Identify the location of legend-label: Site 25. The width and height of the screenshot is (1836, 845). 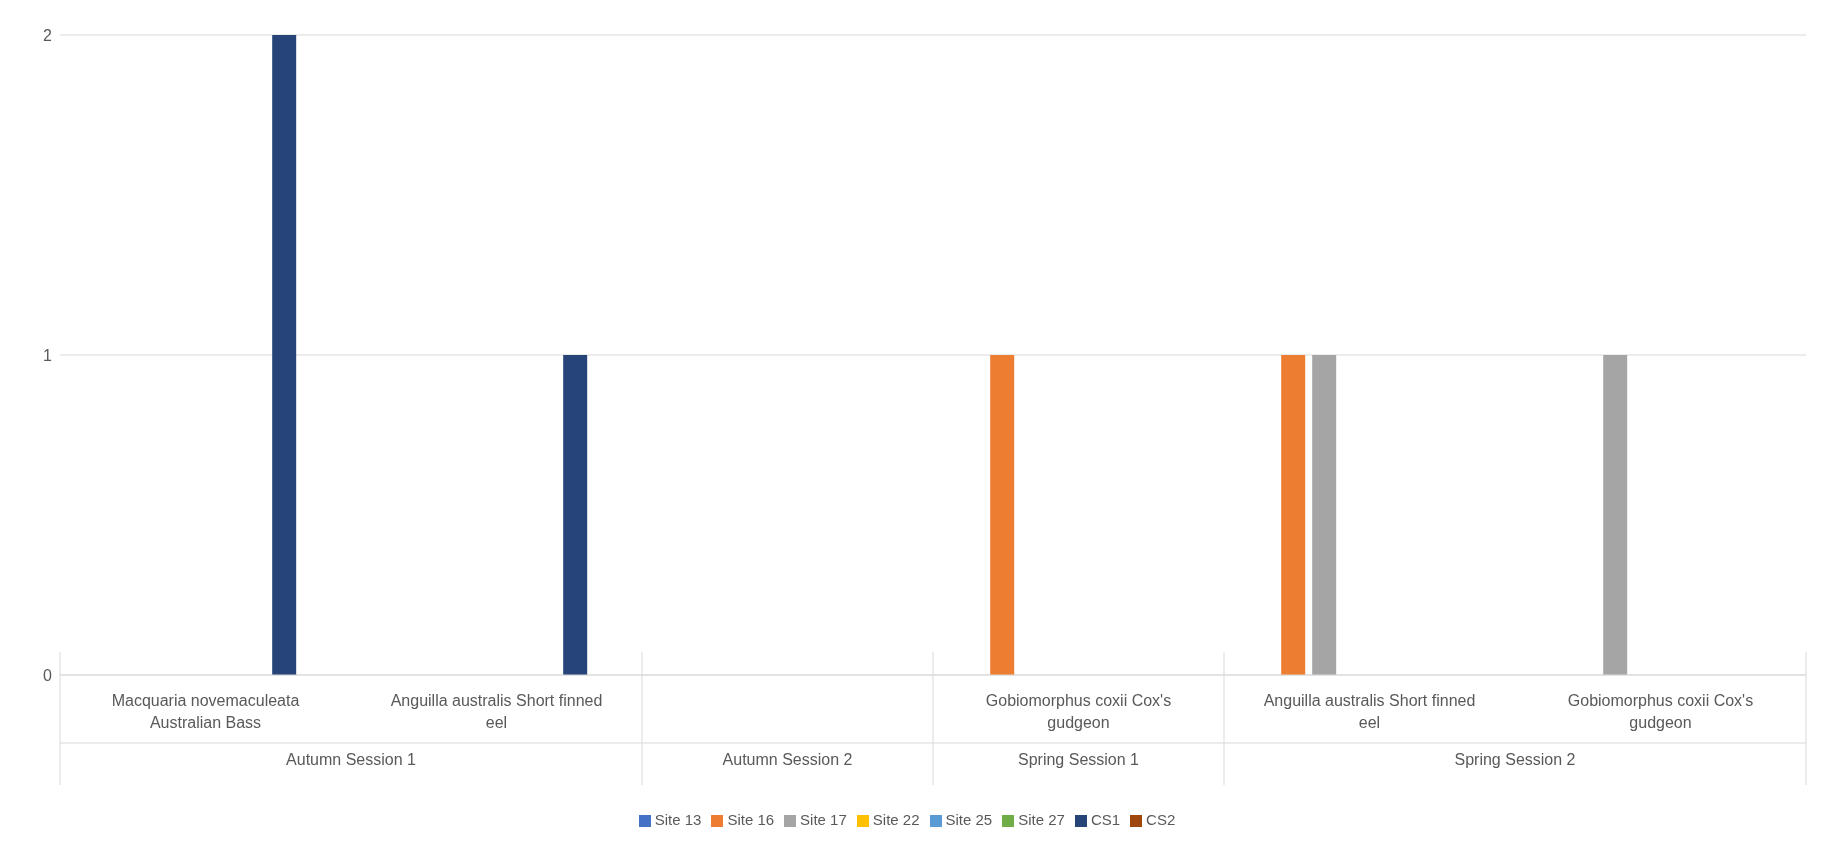
(969, 819).